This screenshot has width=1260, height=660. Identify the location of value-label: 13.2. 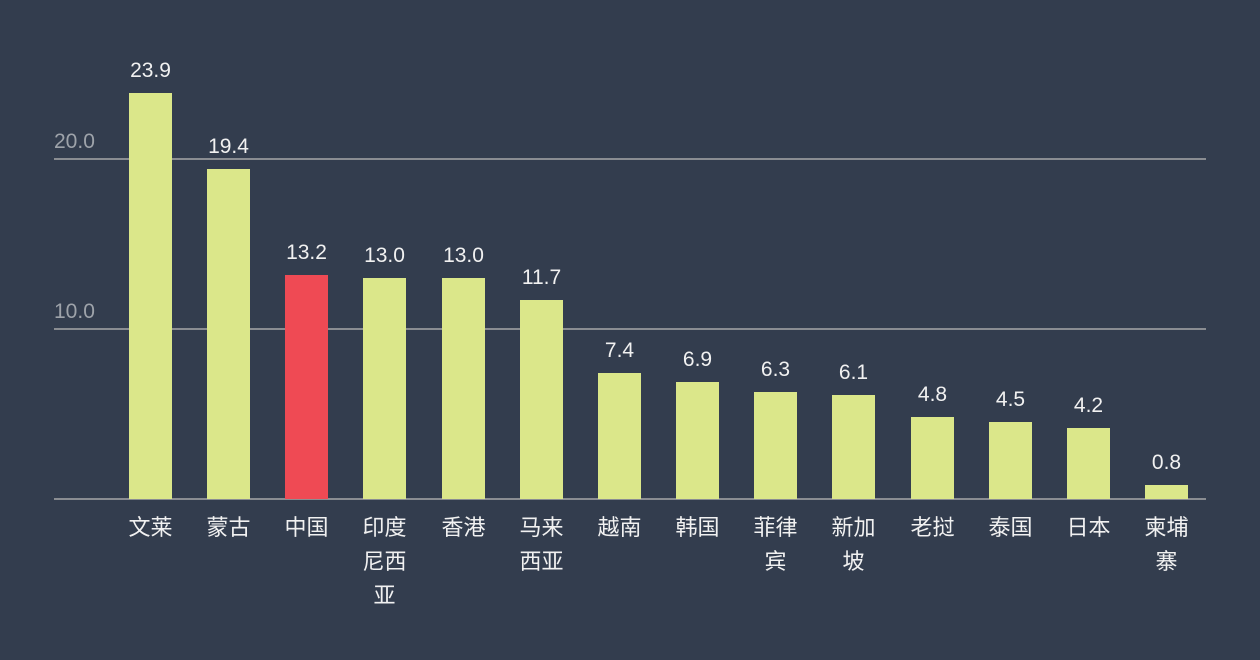
(306, 252).